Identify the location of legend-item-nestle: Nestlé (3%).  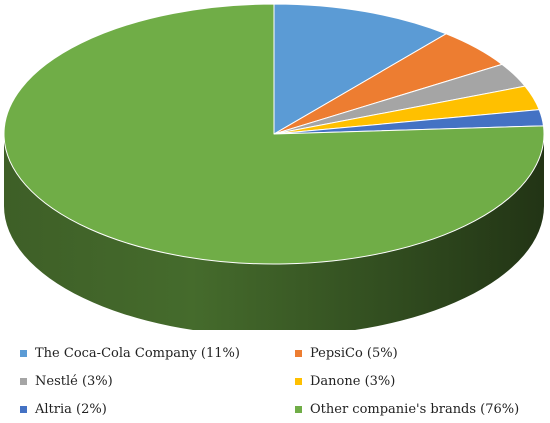
(66, 381).